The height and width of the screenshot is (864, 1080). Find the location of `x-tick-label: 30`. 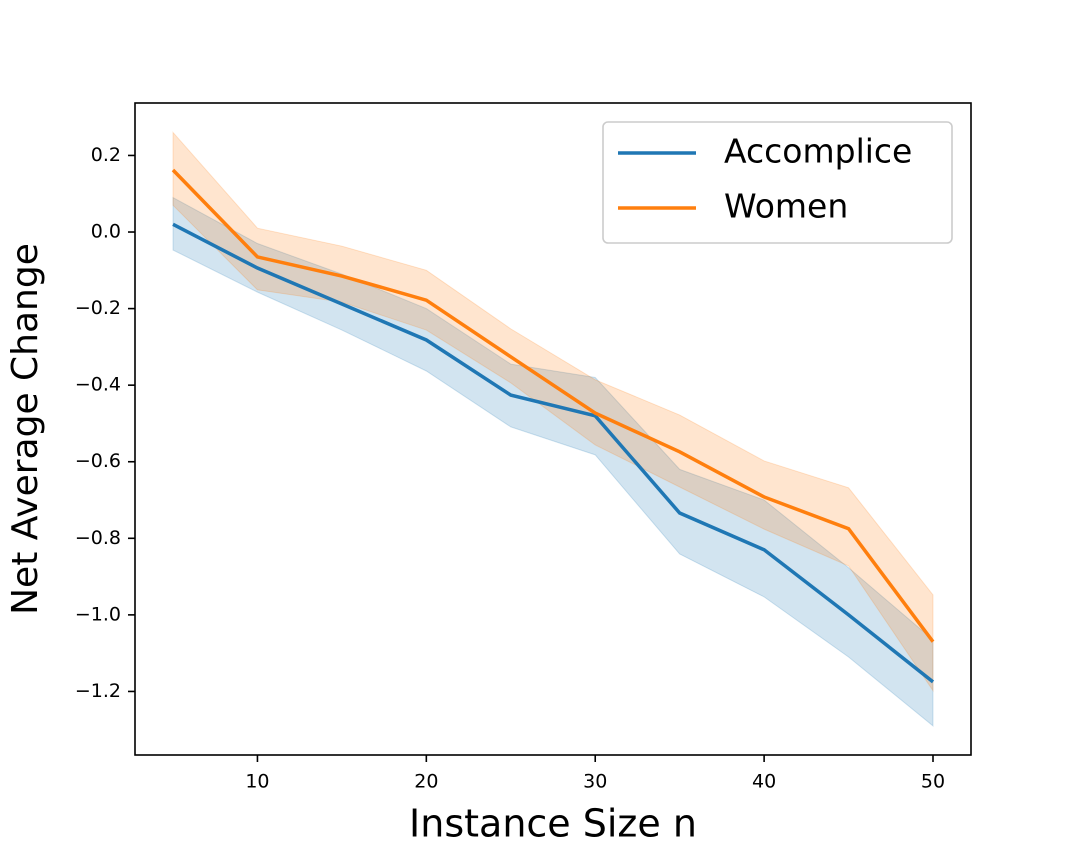

x-tick-label: 30 is located at coordinates (595, 782).